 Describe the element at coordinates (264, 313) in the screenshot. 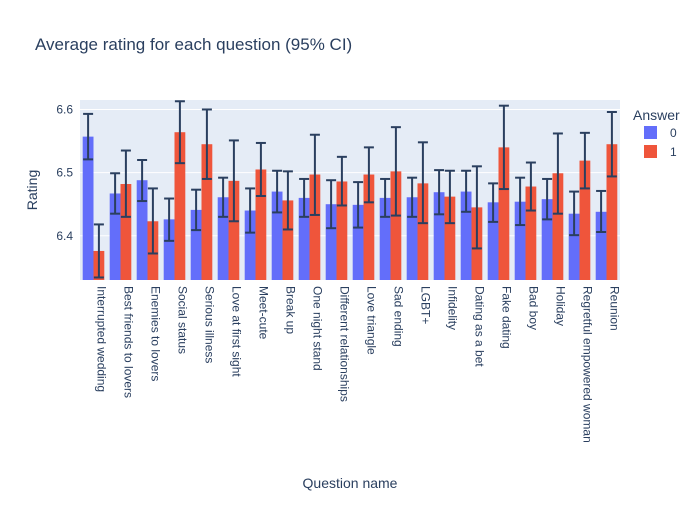

I see `x-tick-label: Meet-cute` at that location.